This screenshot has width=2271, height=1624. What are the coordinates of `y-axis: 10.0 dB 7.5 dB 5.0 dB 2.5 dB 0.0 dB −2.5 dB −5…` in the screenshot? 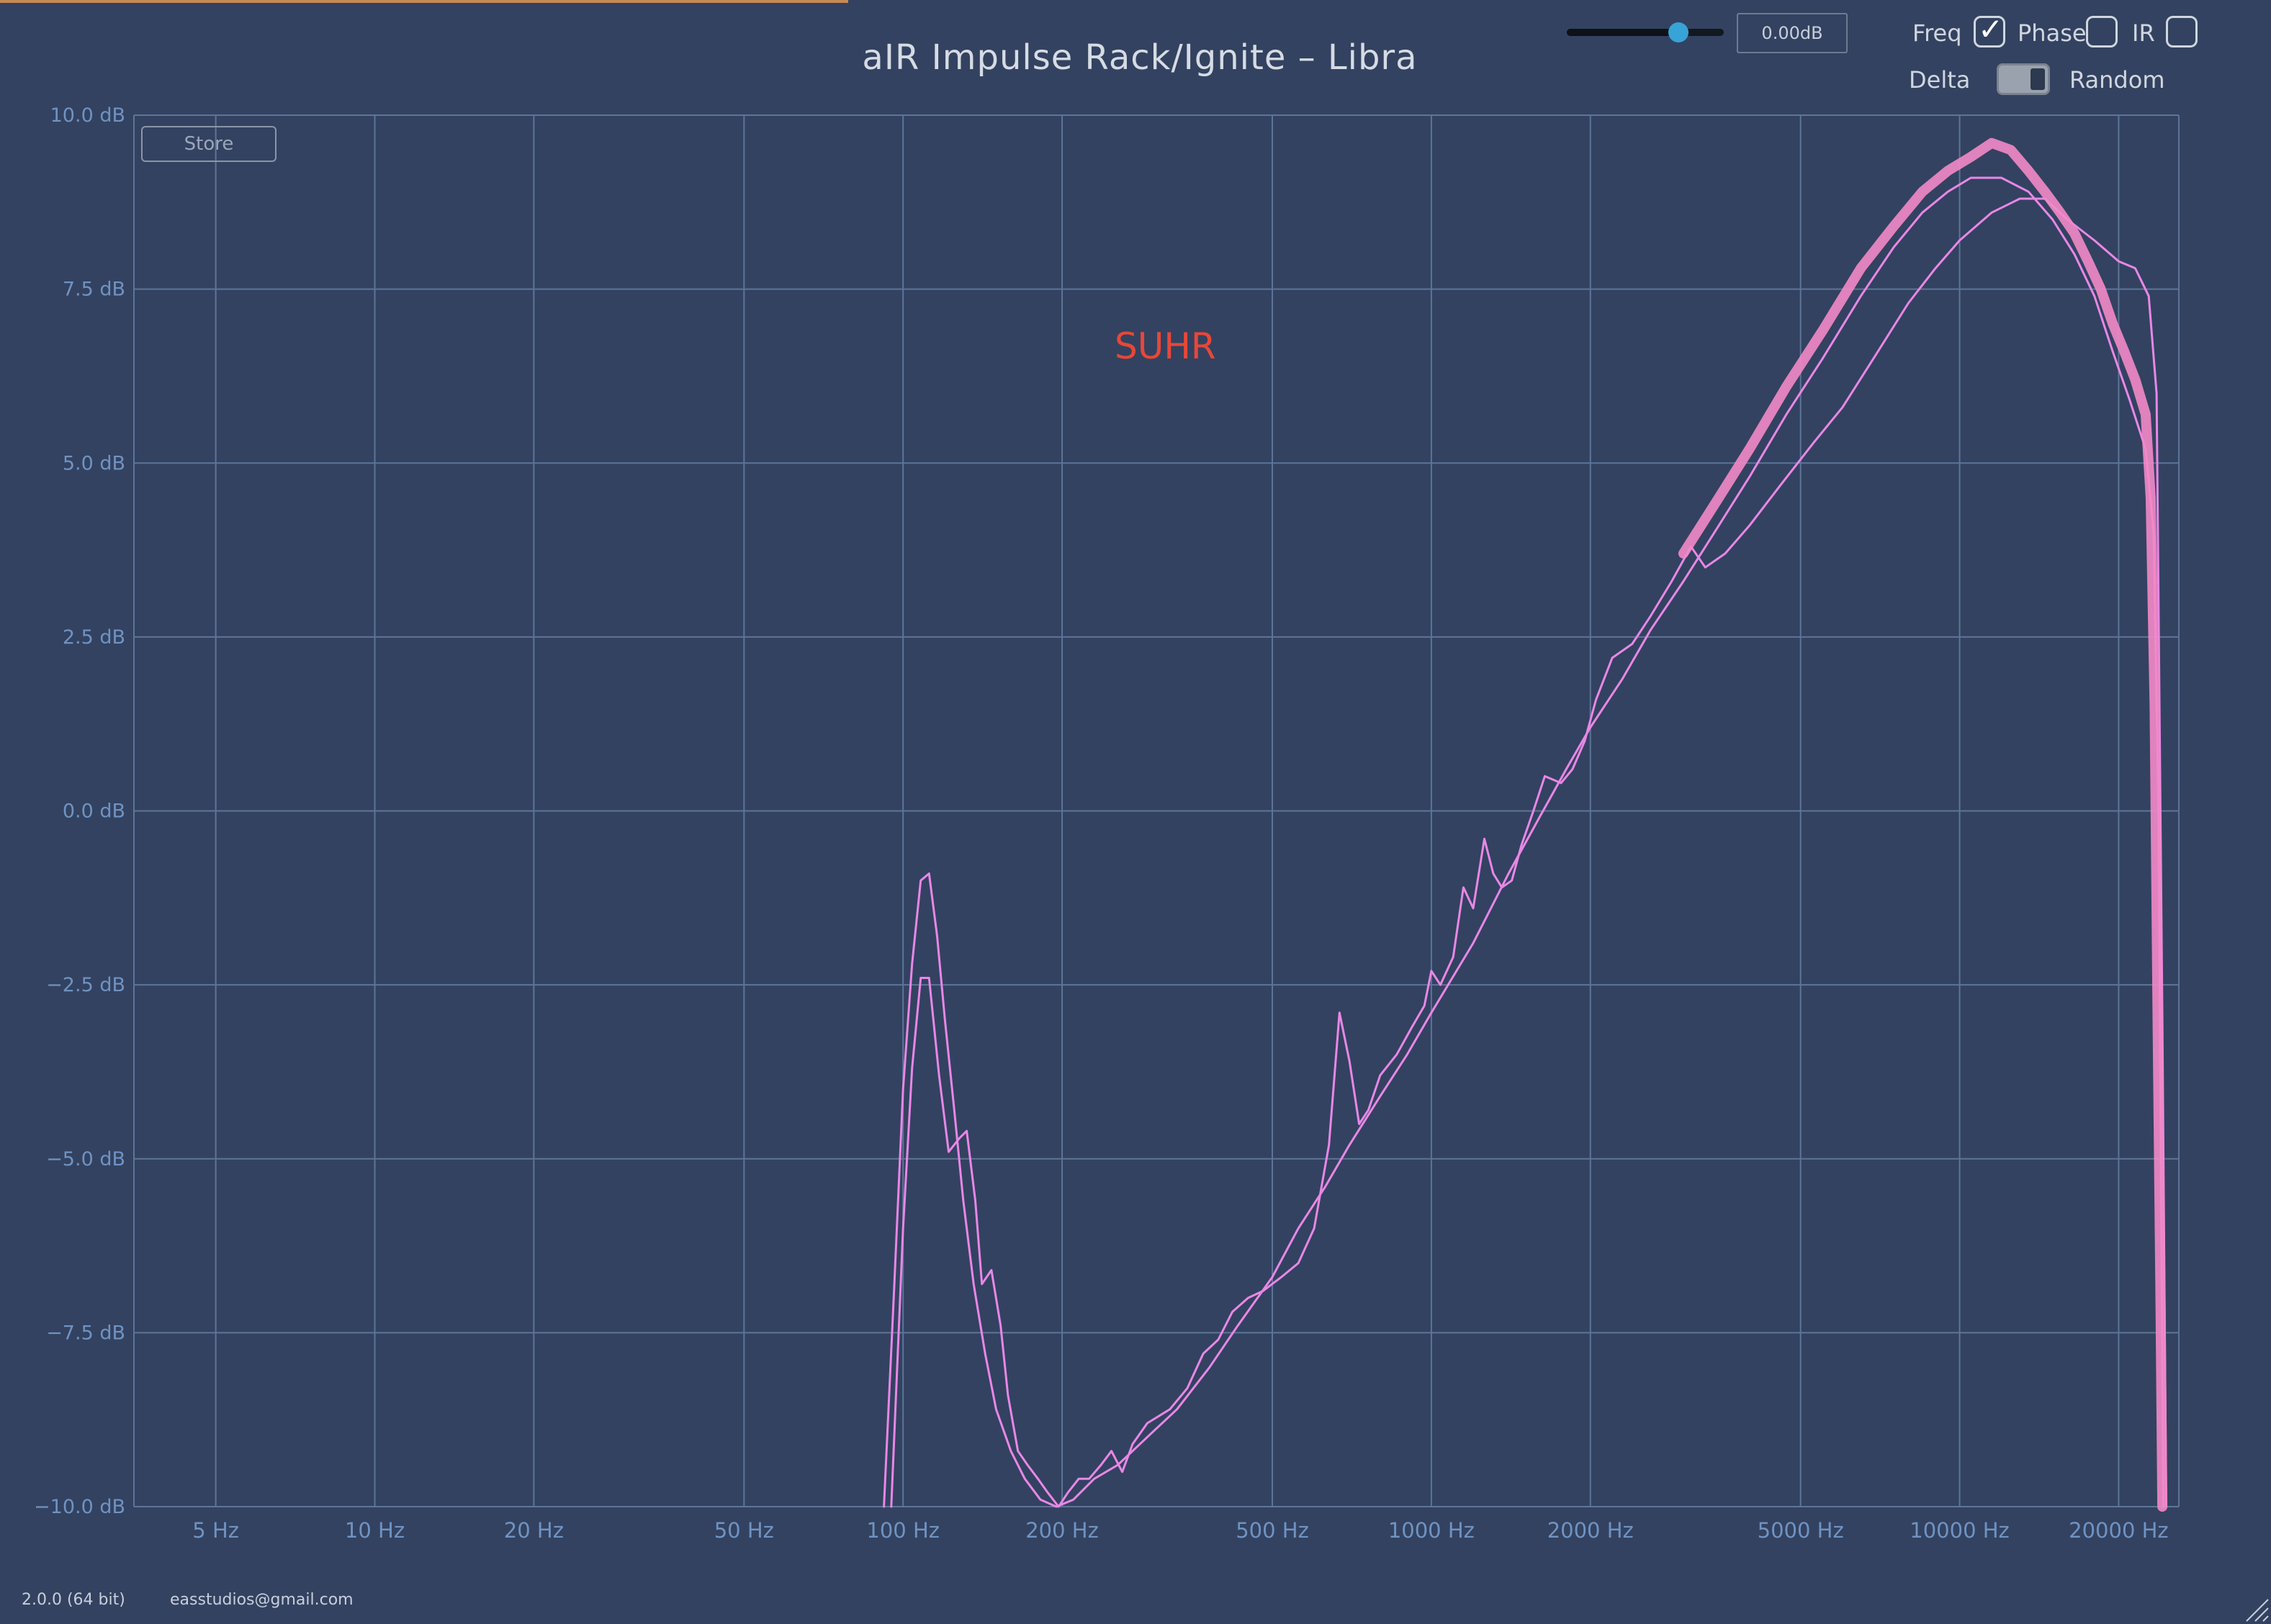 It's located at (80, 811).